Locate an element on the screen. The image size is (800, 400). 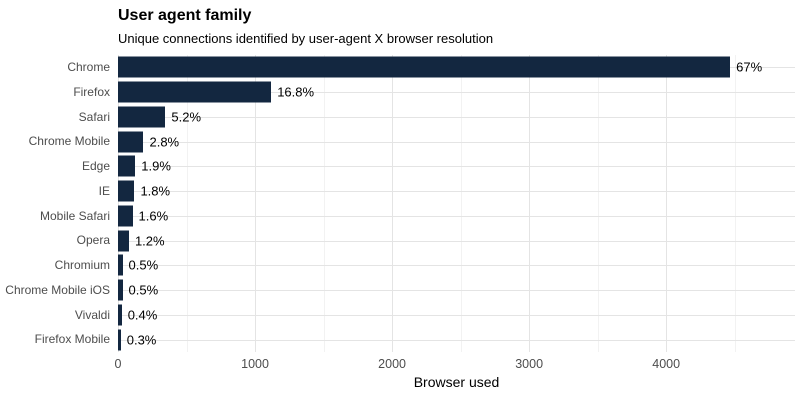
category-label: Opera is located at coordinates (93, 240).